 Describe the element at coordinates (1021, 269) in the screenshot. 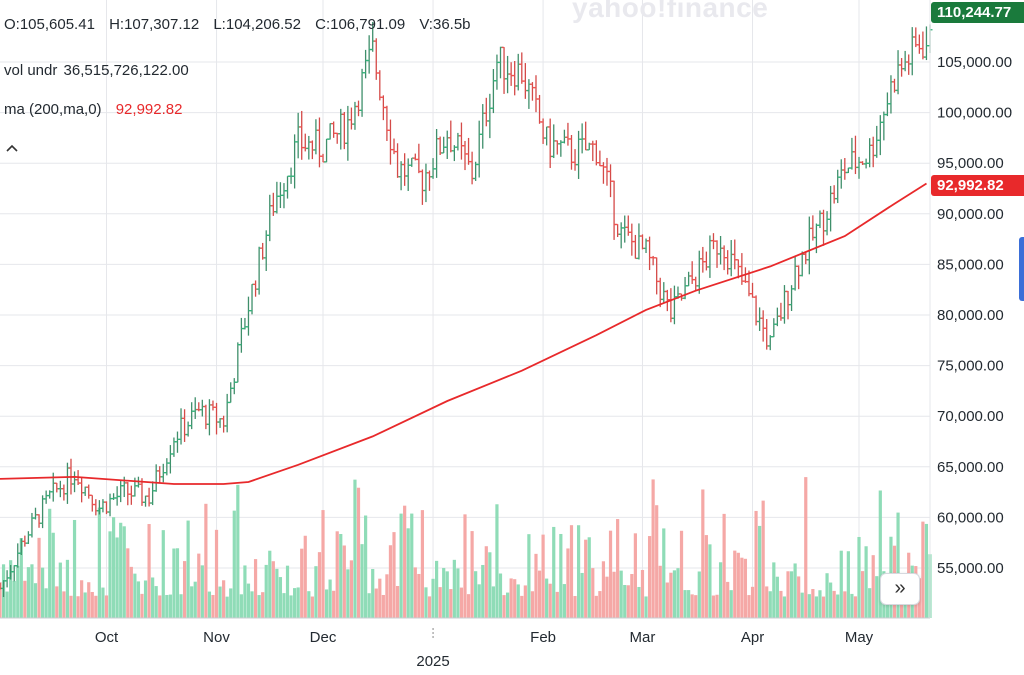

I see `side-panel-handle` at that location.